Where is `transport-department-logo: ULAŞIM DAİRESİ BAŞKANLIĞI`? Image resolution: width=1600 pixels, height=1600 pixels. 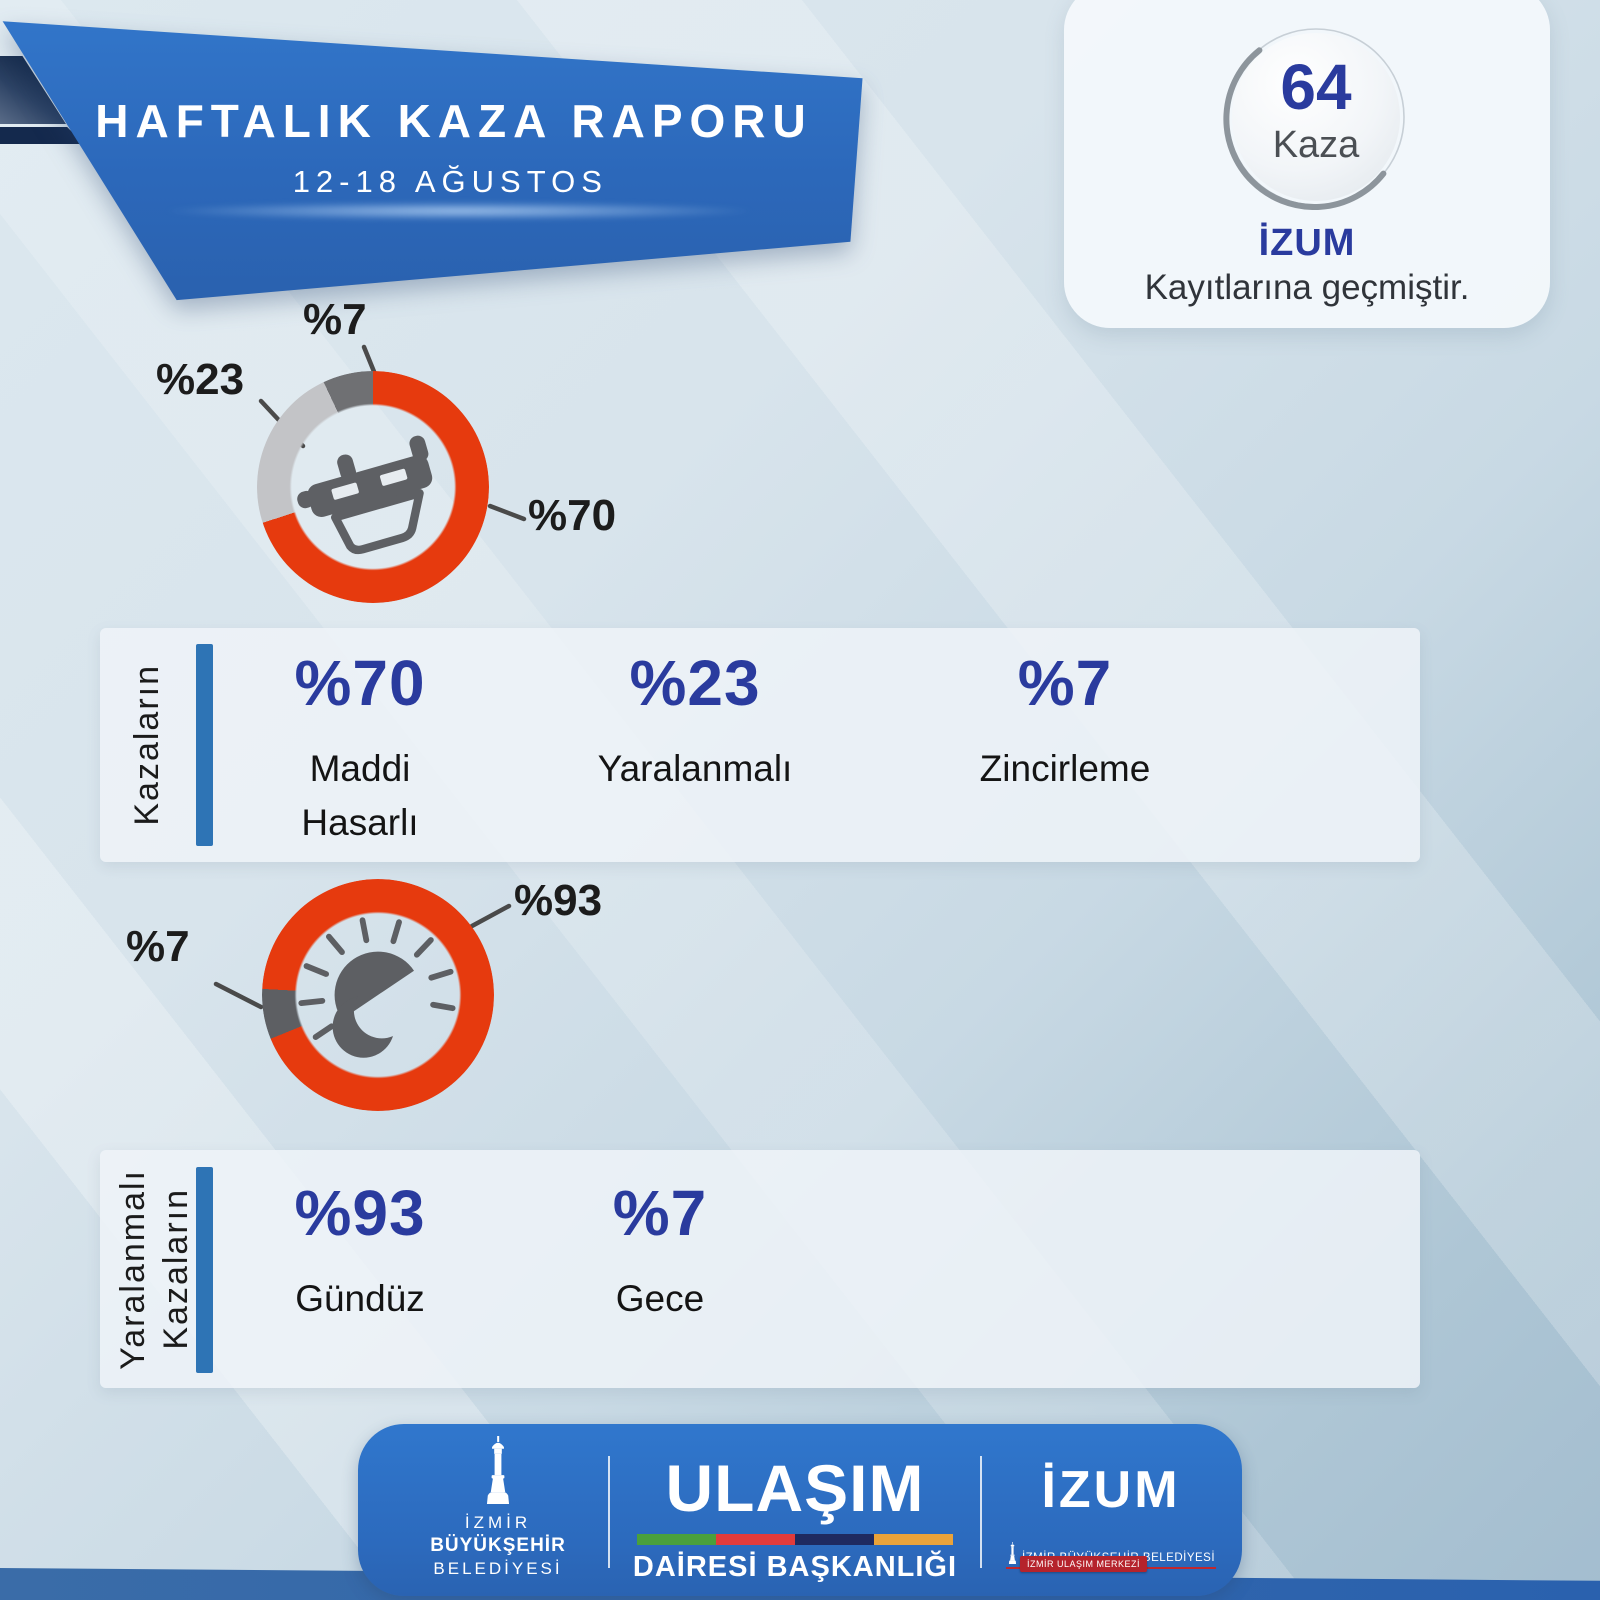
transport-department-logo: ULAŞIM DAİRESİ BAŞKANLIĞI is located at coordinates (795, 1517).